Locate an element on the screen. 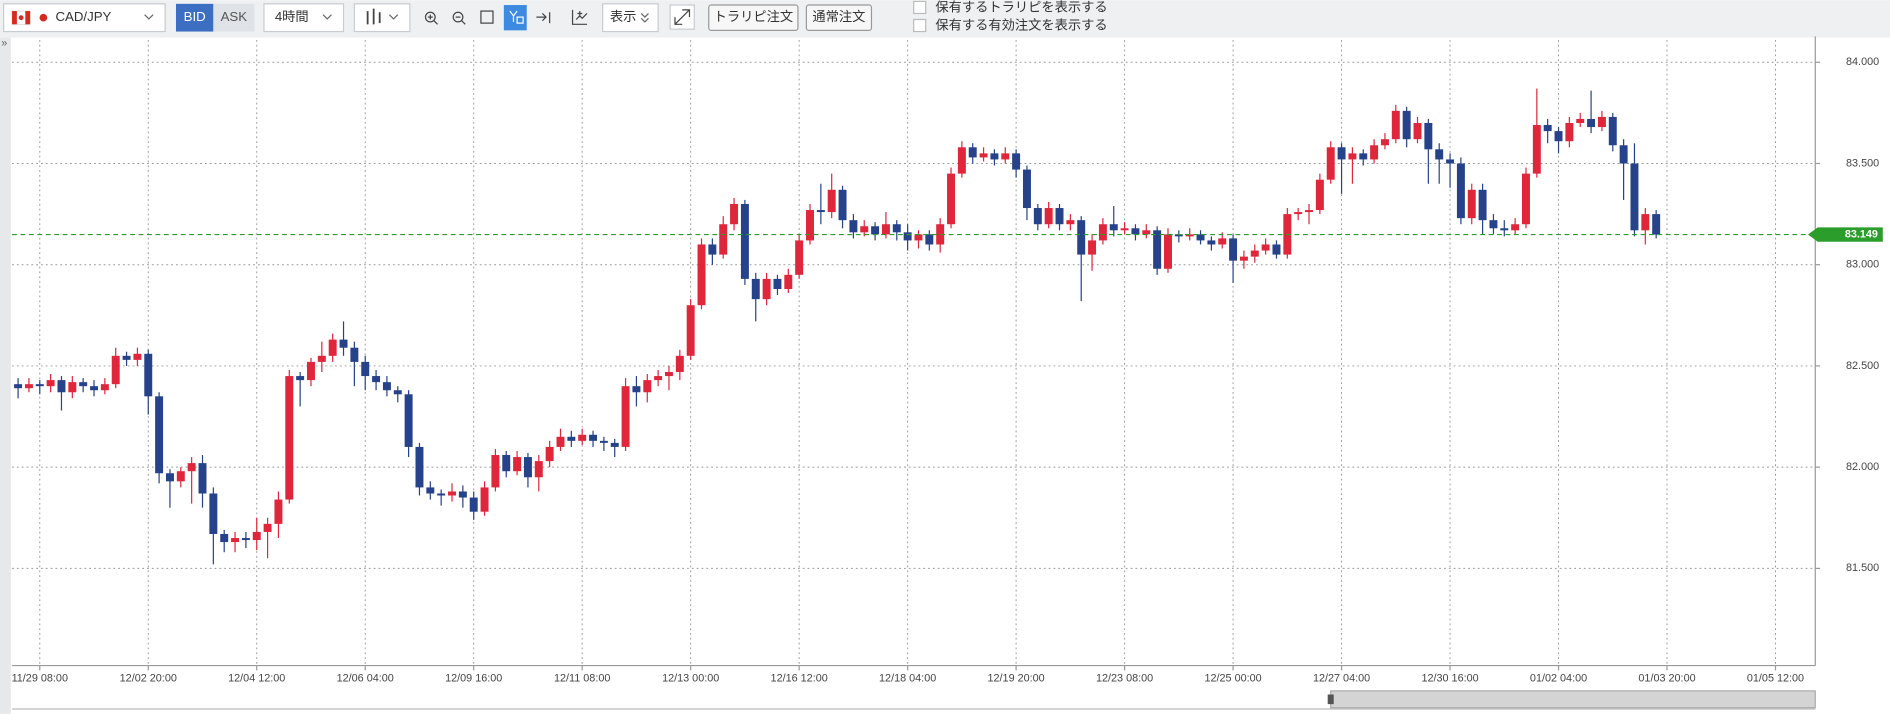  symbol-select: CAD/JPY is located at coordinates (84, 18).